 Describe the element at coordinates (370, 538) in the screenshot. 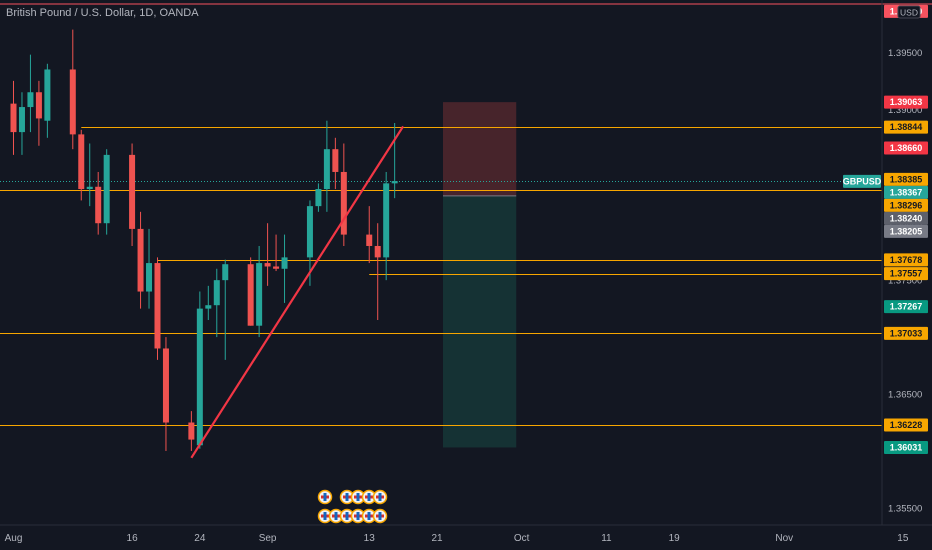

I see `x-tick-label: 13` at that location.